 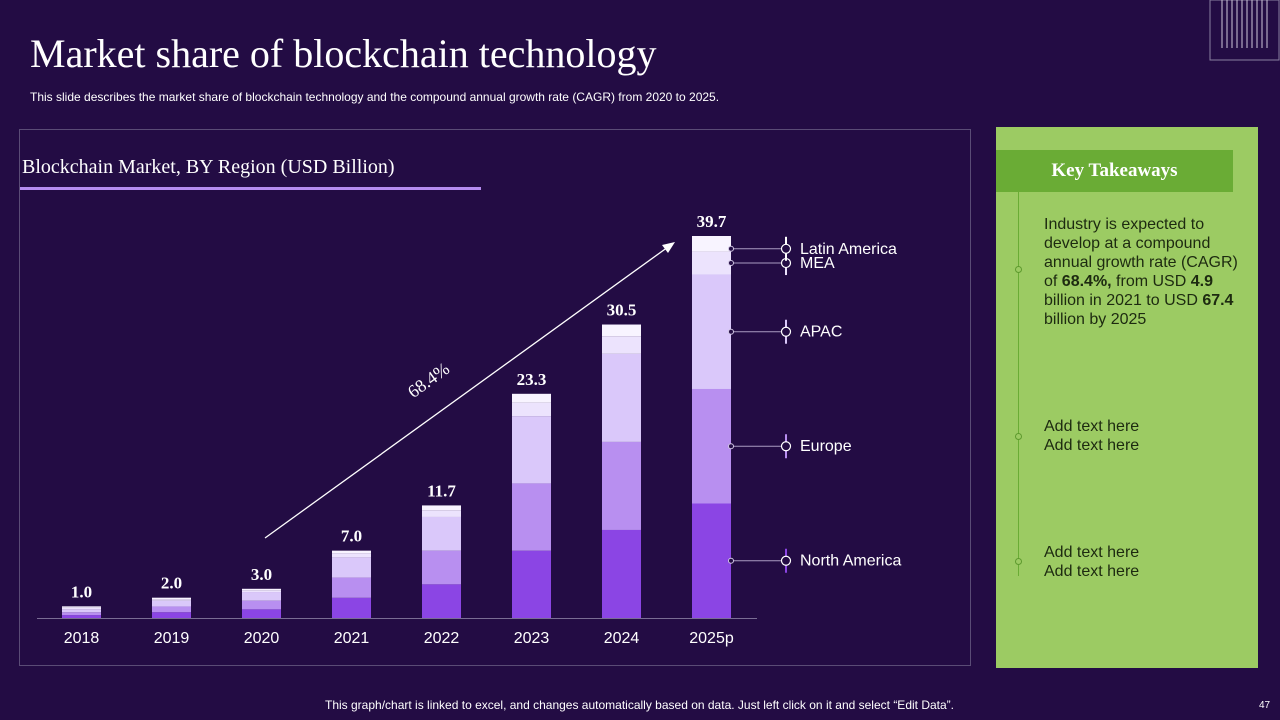 What do you see at coordinates (850, 561) in the screenshot?
I see `legend-label: North America` at bounding box center [850, 561].